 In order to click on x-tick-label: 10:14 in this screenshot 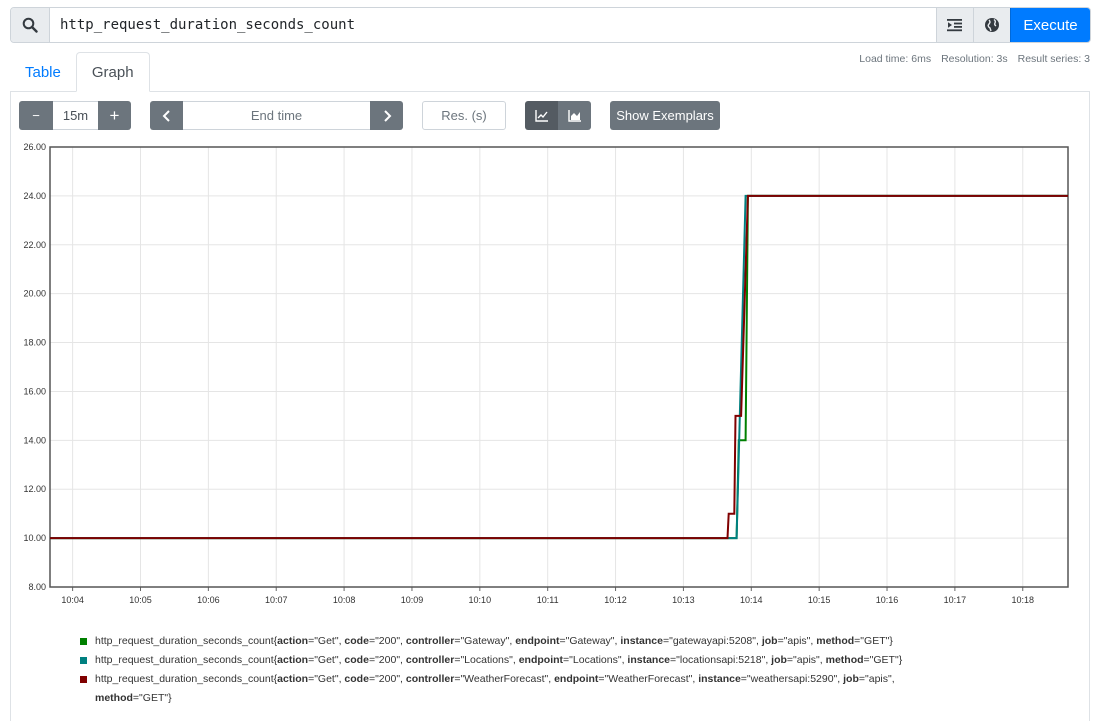, I will do `click(751, 600)`.